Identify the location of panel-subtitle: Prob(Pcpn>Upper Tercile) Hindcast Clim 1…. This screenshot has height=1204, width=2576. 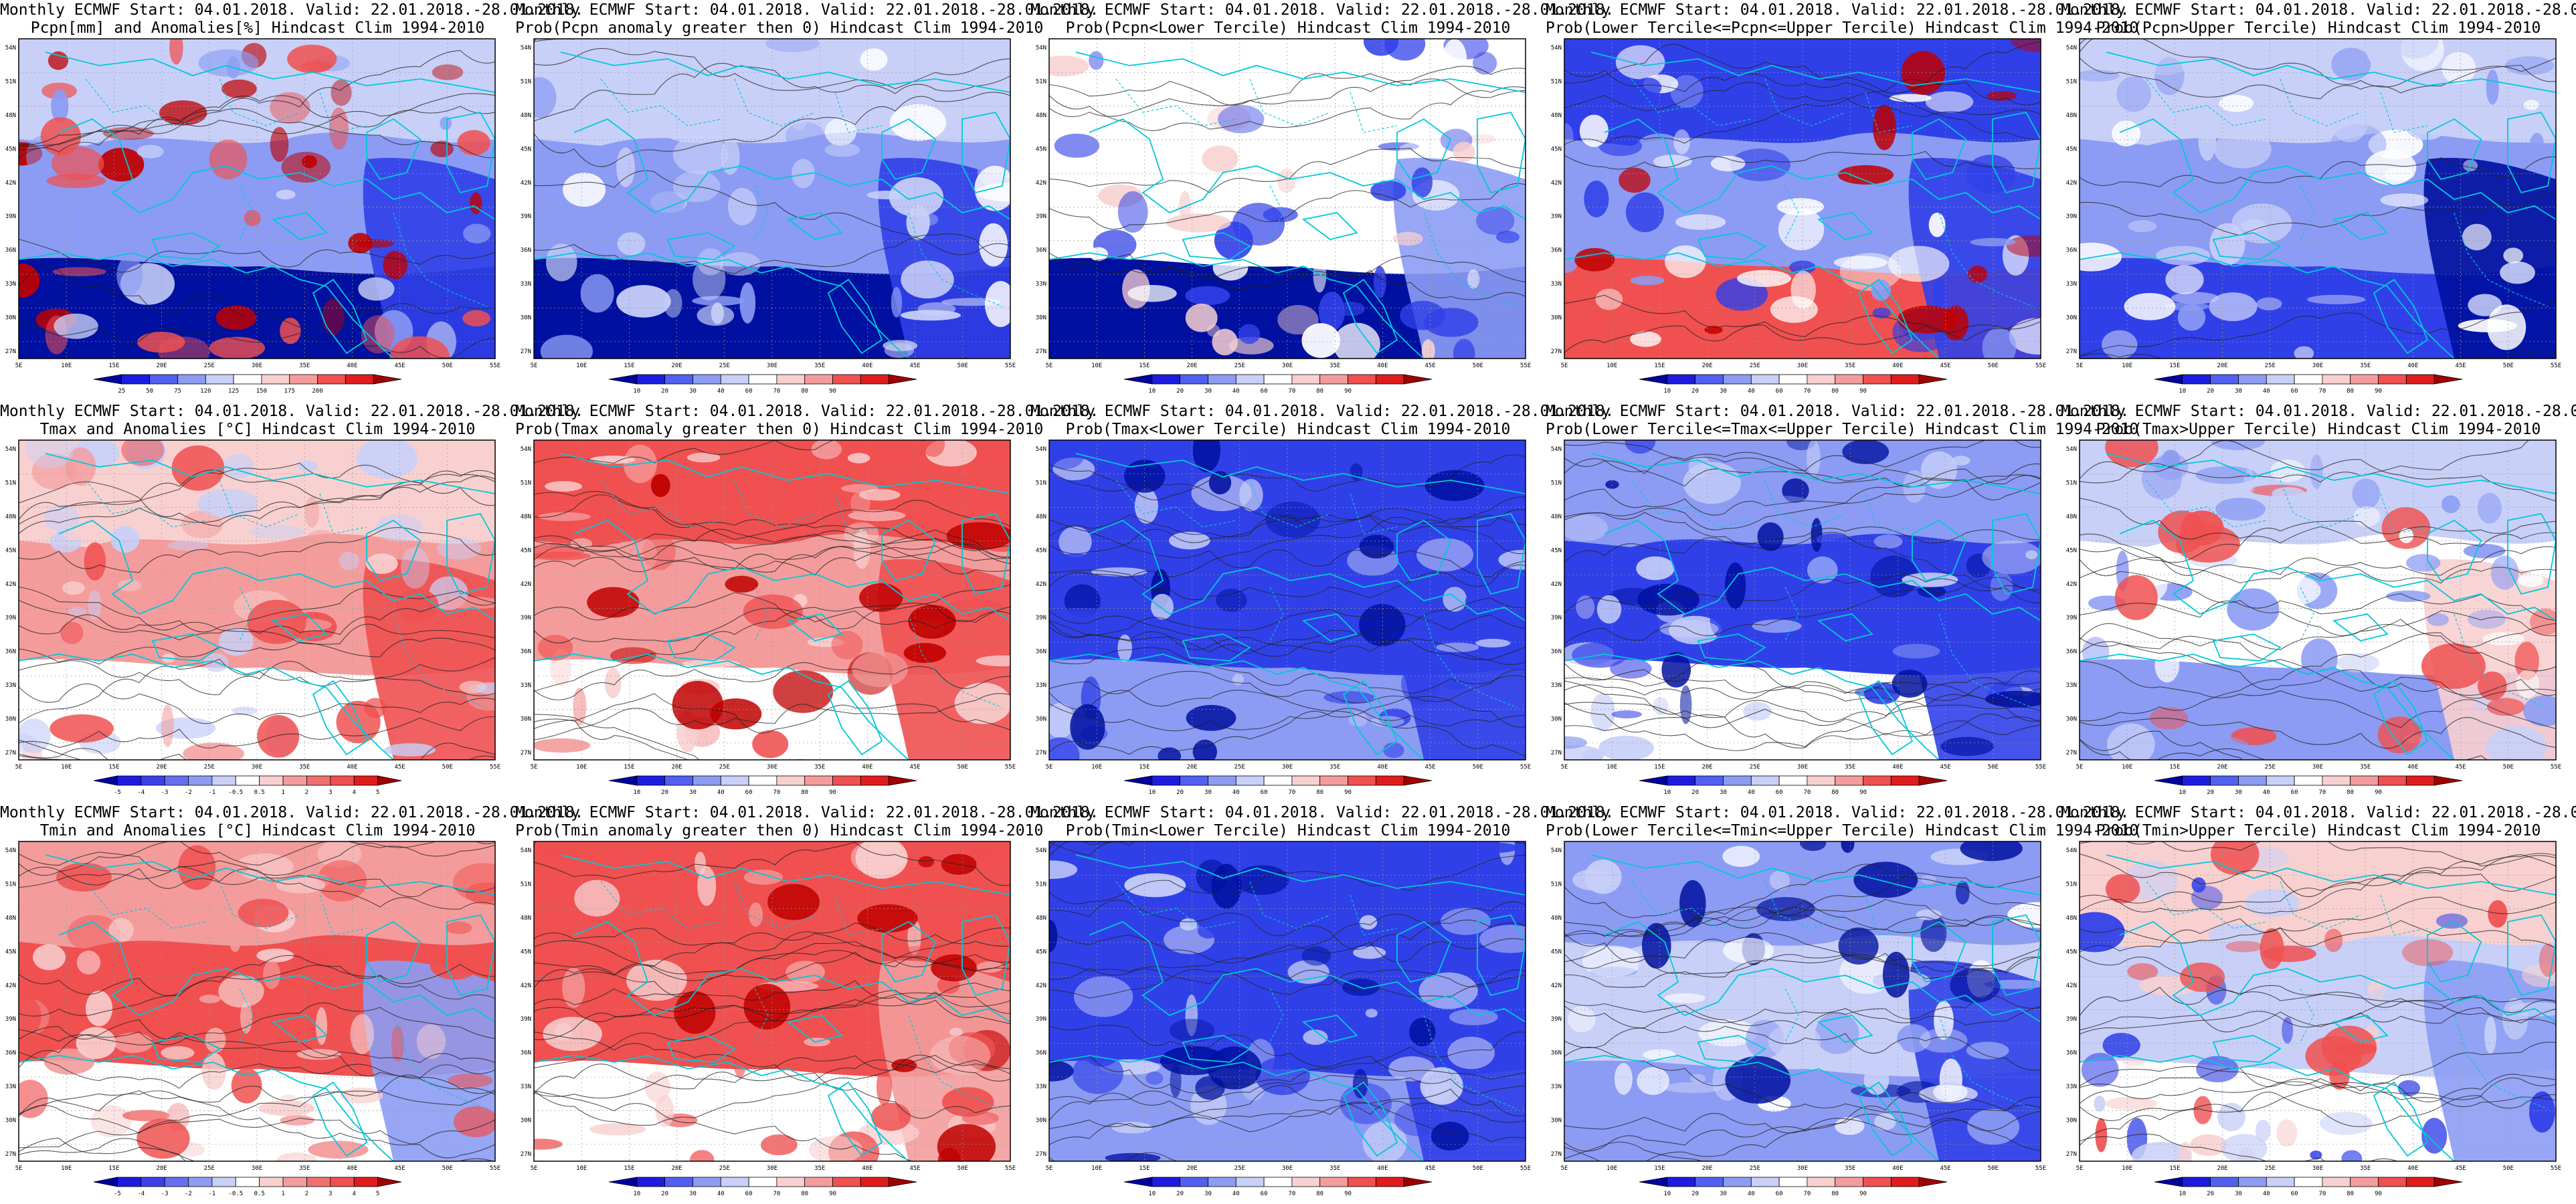
(2318, 28).